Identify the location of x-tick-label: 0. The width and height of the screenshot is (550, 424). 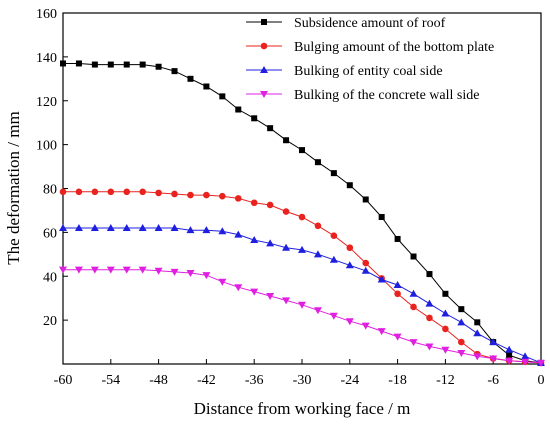
(541, 380).